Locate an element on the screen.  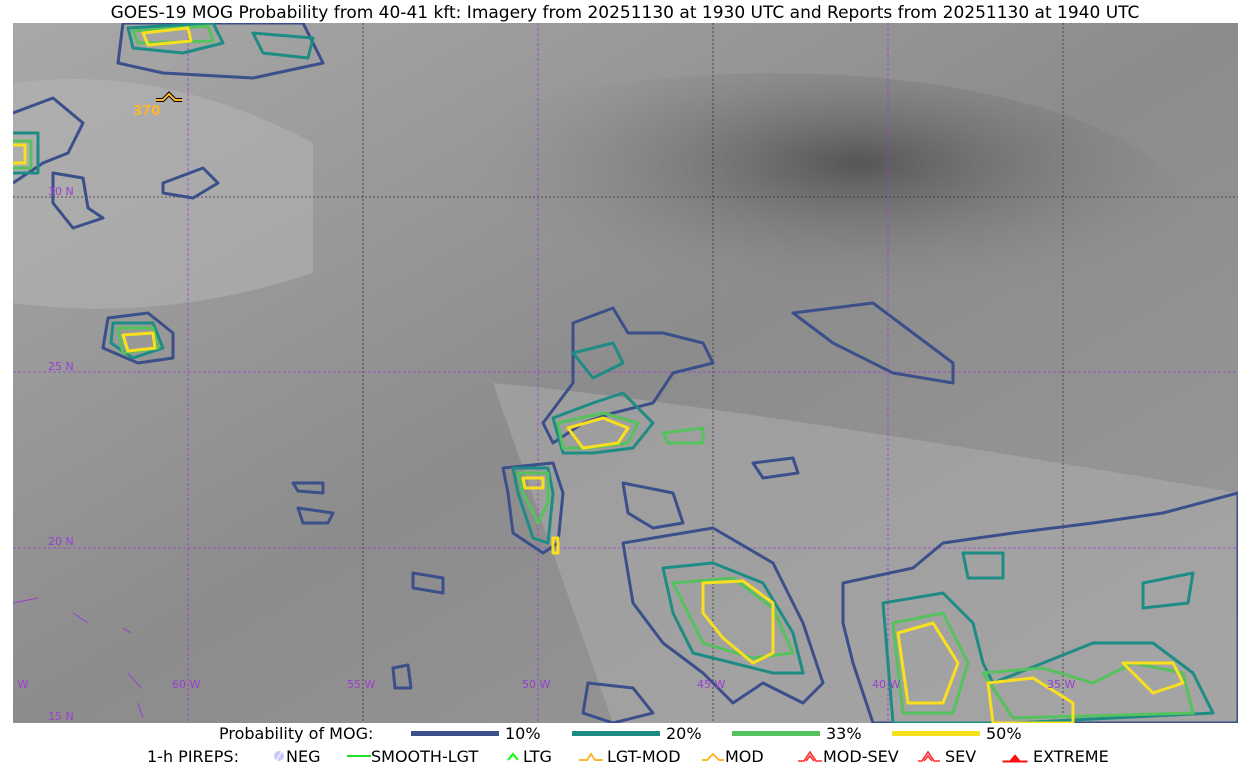
legend-label: EXTREME is located at coordinates (1071, 756).